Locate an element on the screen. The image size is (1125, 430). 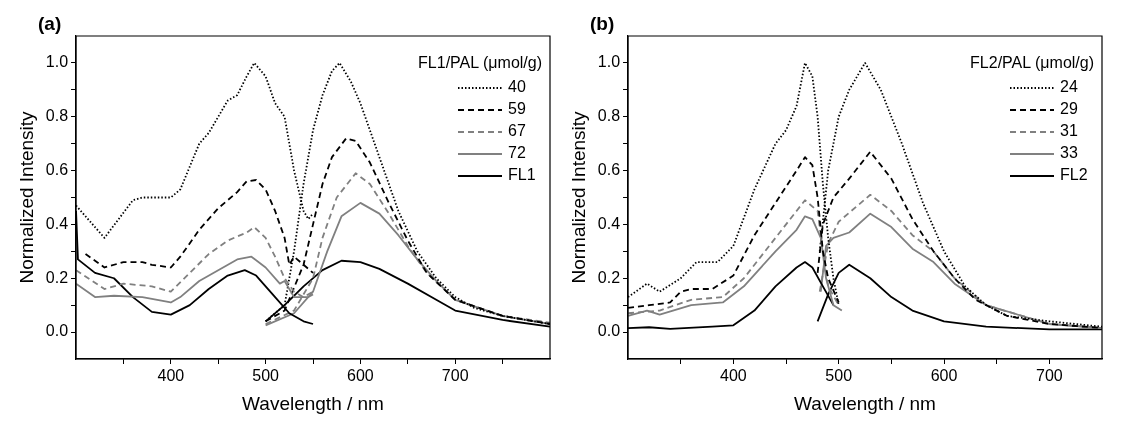
legend-label: 29 is located at coordinates (1069, 109).